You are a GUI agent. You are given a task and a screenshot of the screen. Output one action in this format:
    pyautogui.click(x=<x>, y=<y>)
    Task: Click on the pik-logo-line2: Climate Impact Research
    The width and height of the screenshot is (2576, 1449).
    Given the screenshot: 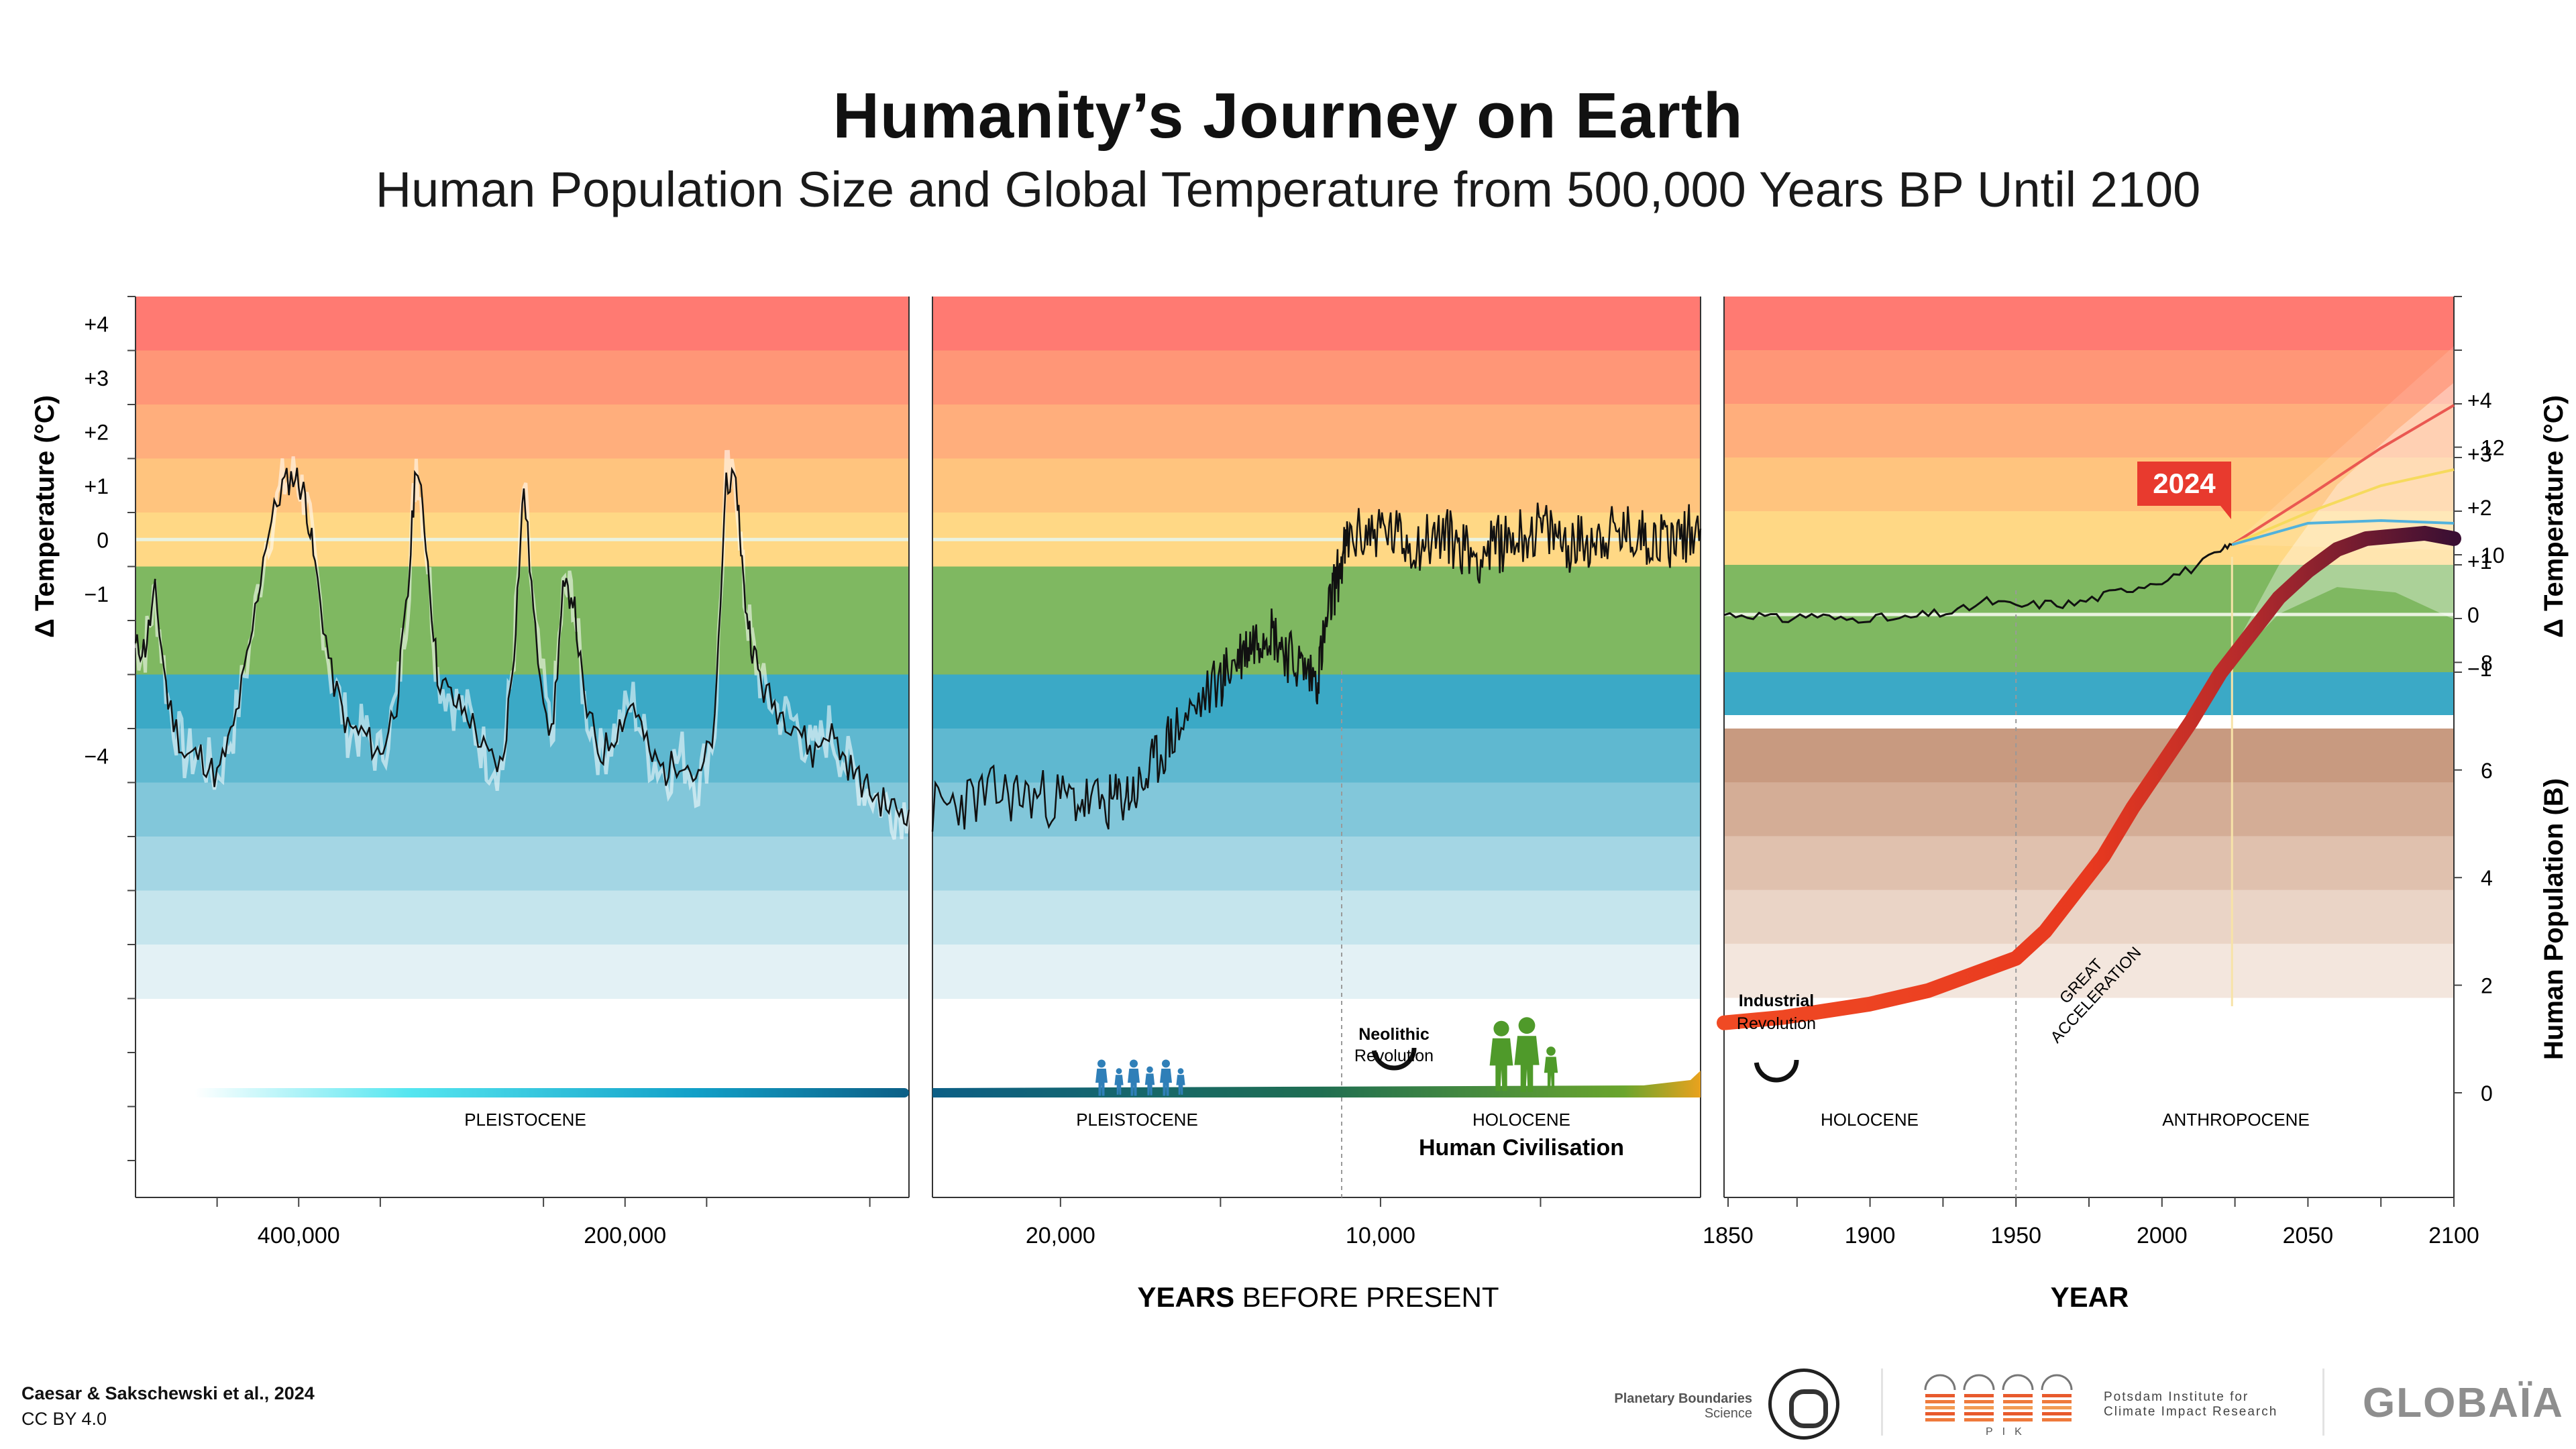 What is the action you would take?
    pyautogui.click(x=2191, y=1412)
    